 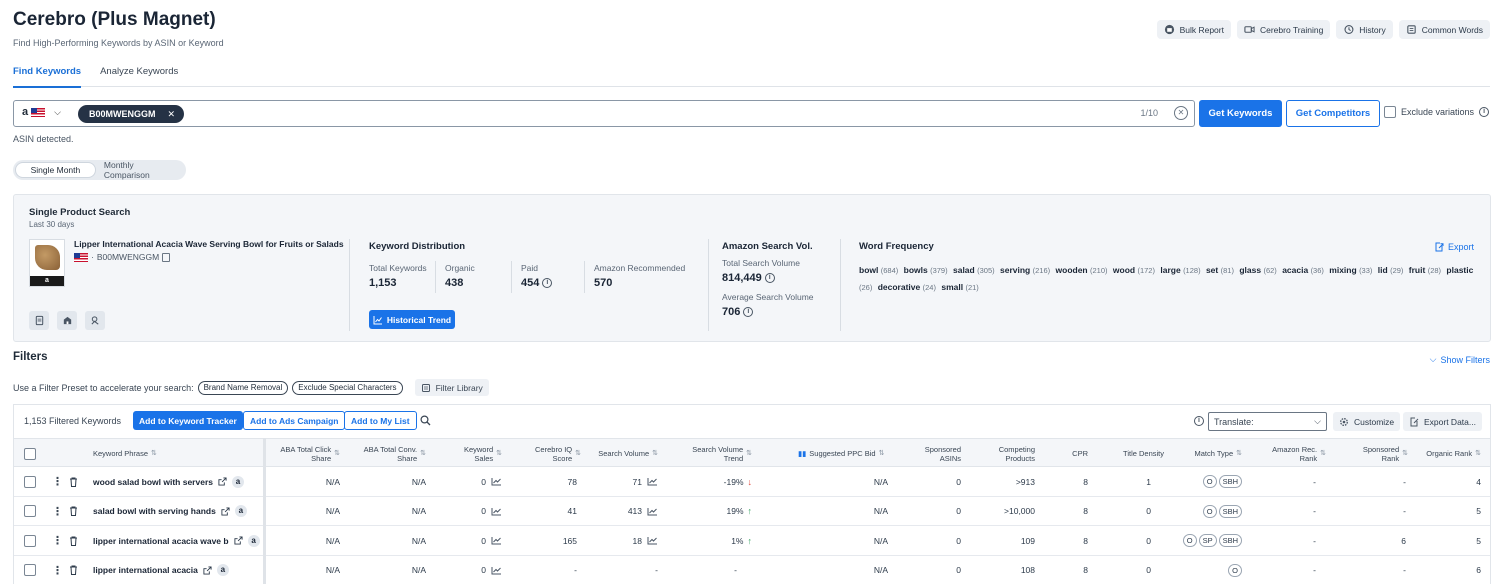 What do you see at coordinates (1333, 113) in the screenshot?
I see `get-competitors-button: Get Competitors` at bounding box center [1333, 113].